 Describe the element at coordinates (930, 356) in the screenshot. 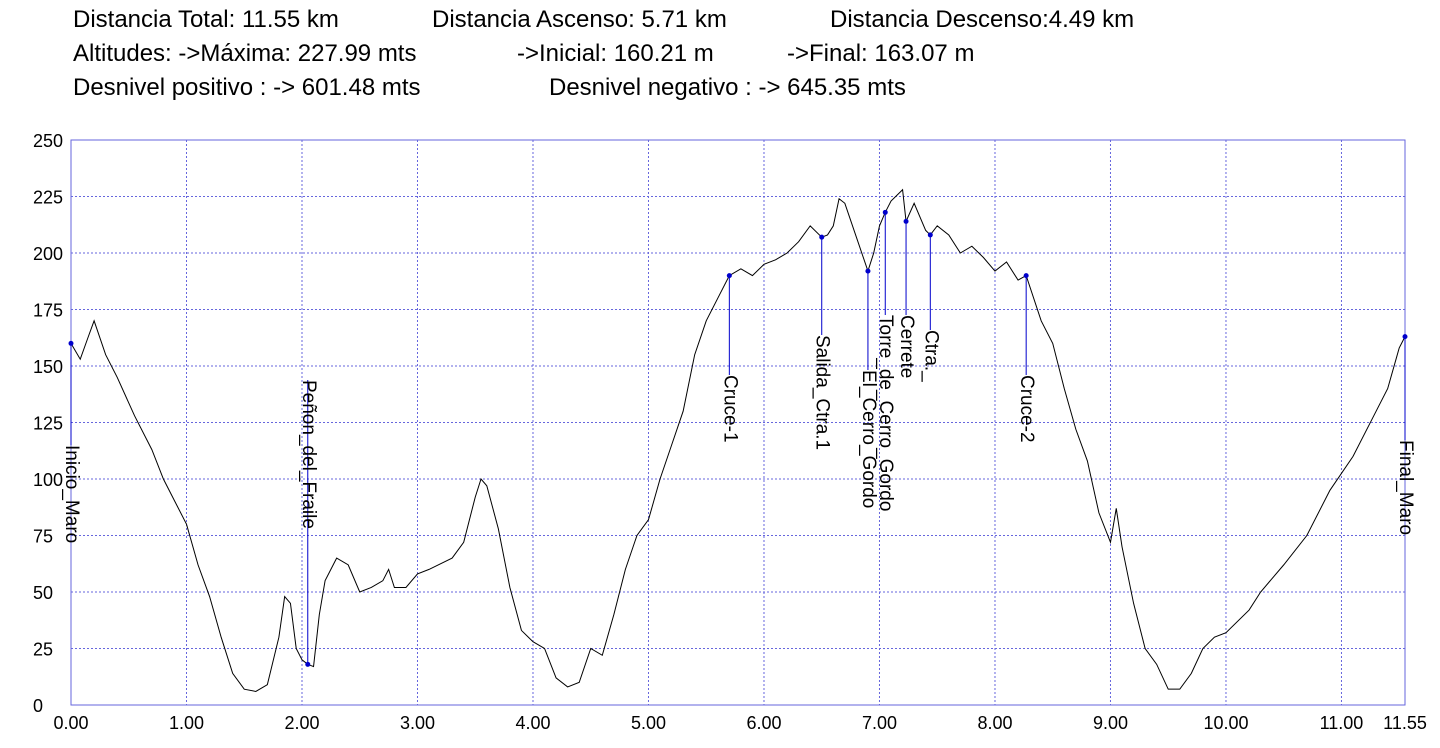

I see `waypoint-label: Ctra._` at that location.